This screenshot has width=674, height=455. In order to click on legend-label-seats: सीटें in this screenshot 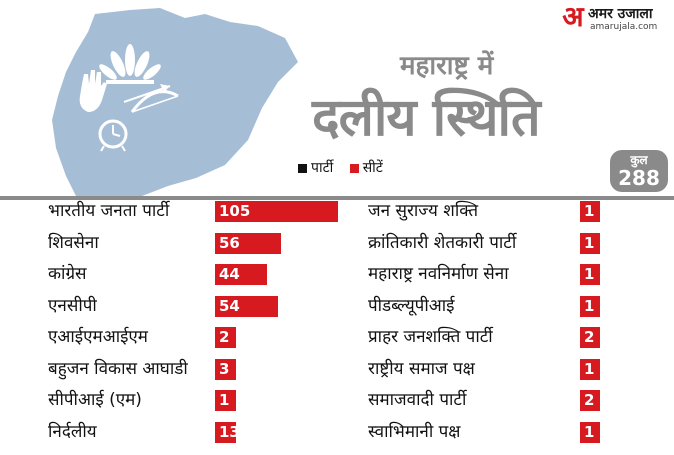, I will do `click(372, 168)`.